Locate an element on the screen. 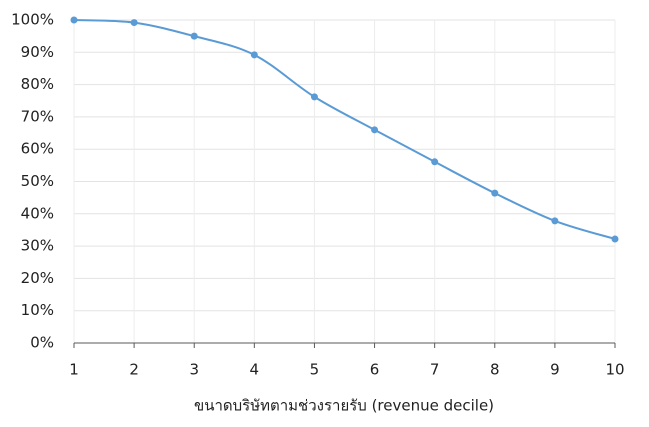 This screenshot has width=649, height=427. x-tick-label: 3 is located at coordinates (194, 370).